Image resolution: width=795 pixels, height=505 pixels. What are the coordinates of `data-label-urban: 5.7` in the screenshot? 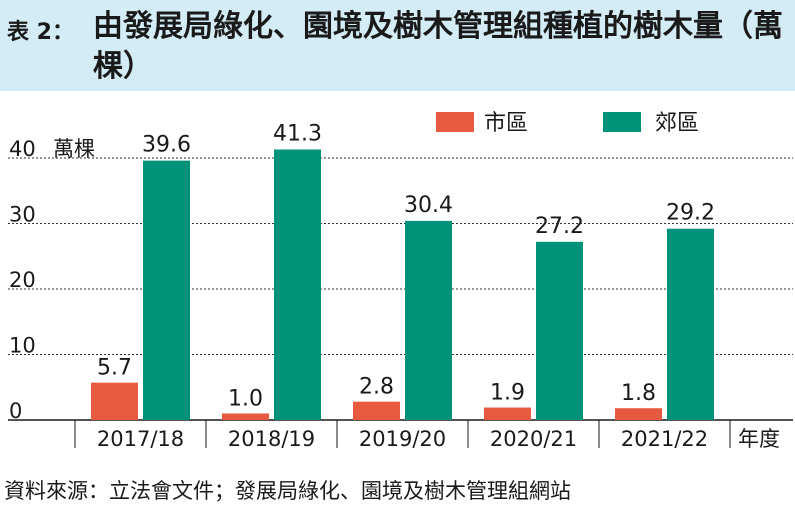 It's located at (114, 368).